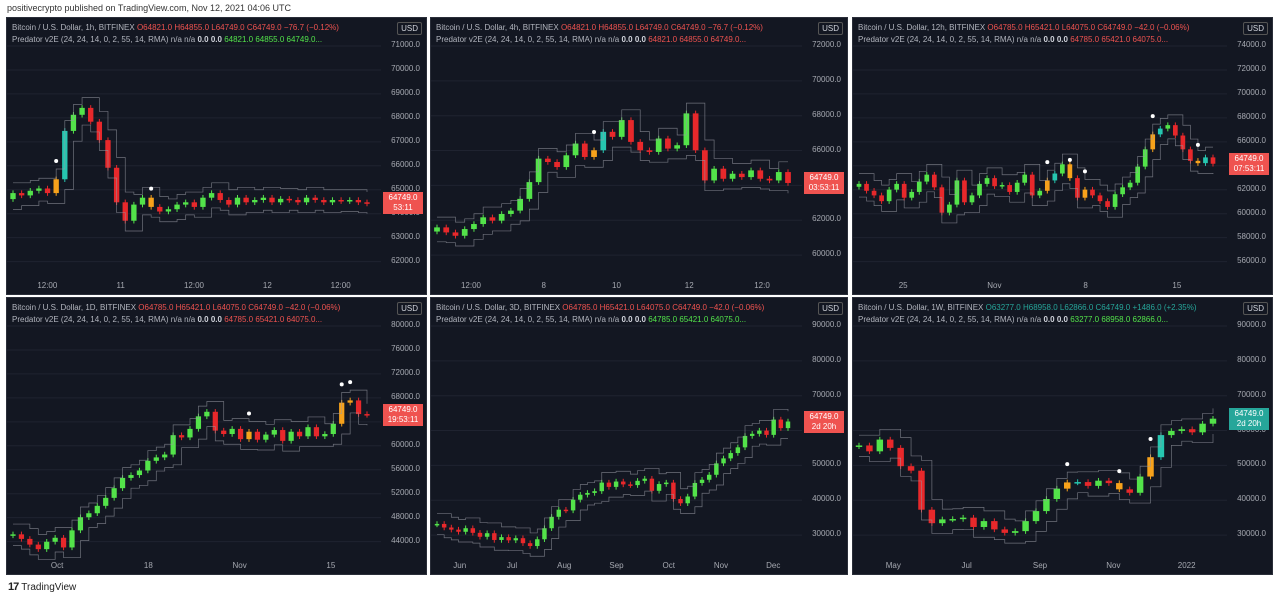 The height and width of the screenshot is (599, 1280). Describe the element at coordinates (405, 260) in the screenshot. I see `y-axis-tick: 62000.0` at that location.